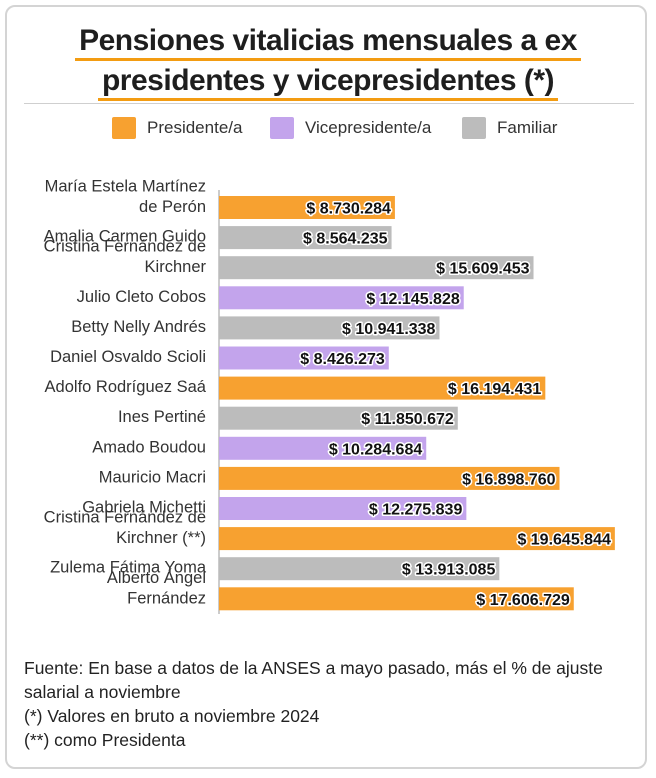  I want to click on category-label-line: Alberto Ángel, so click(156, 577).